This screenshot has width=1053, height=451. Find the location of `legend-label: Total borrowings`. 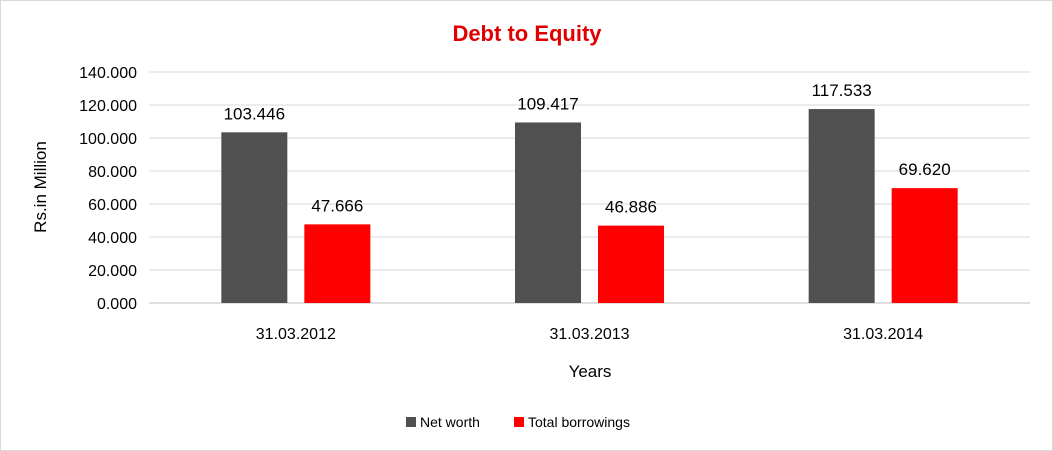

legend-label: Total borrowings is located at coordinates (579, 422).